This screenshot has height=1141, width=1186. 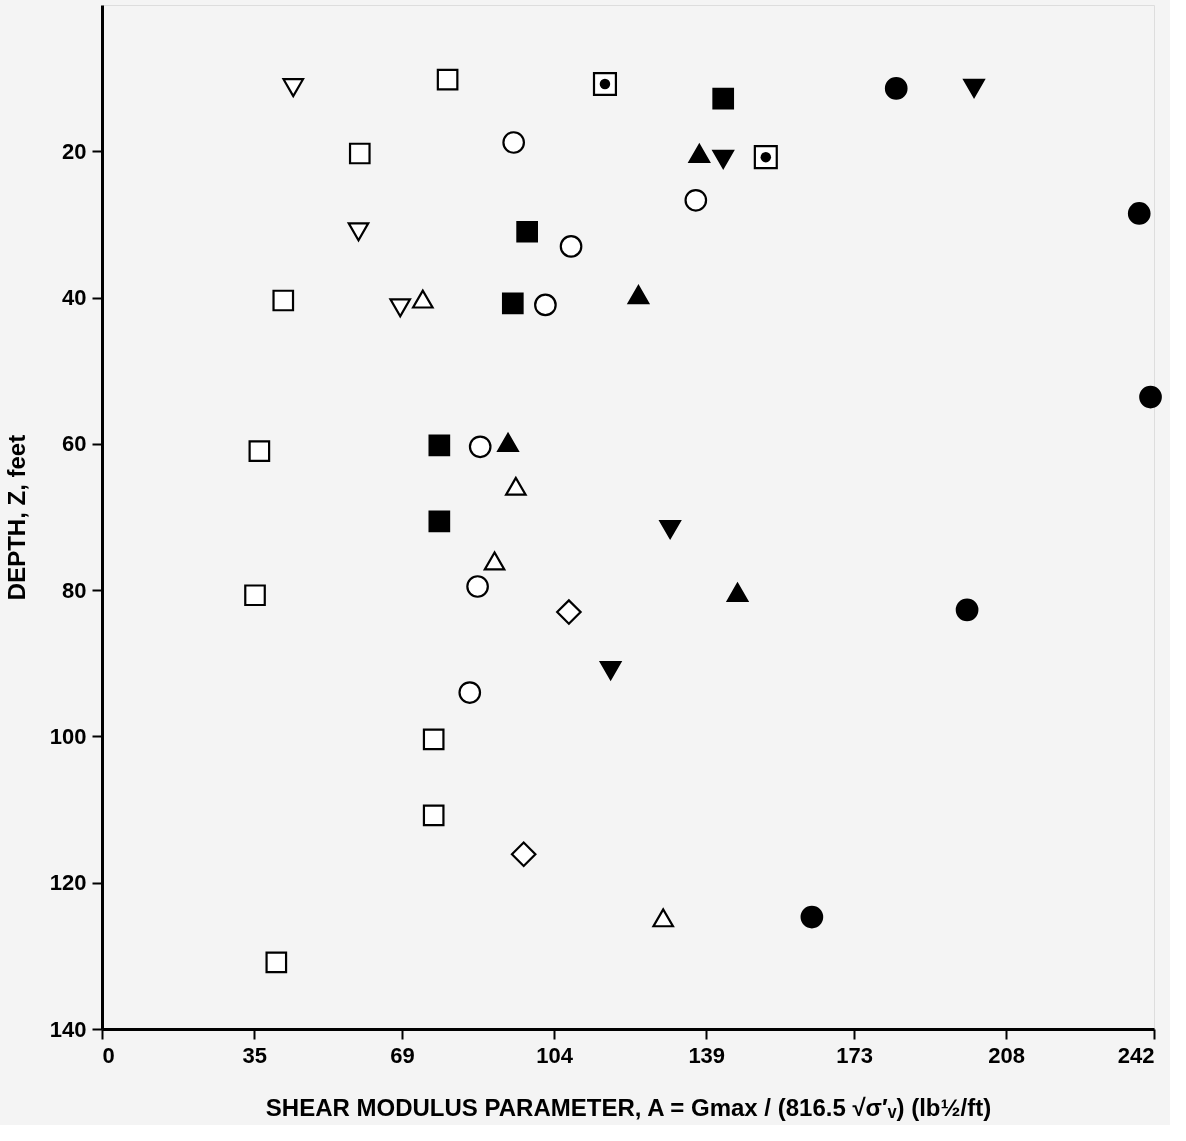 What do you see at coordinates (854, 1055) in the screenshot?
I see `x-tick-label: 173` at bounding box center [854, 1055].